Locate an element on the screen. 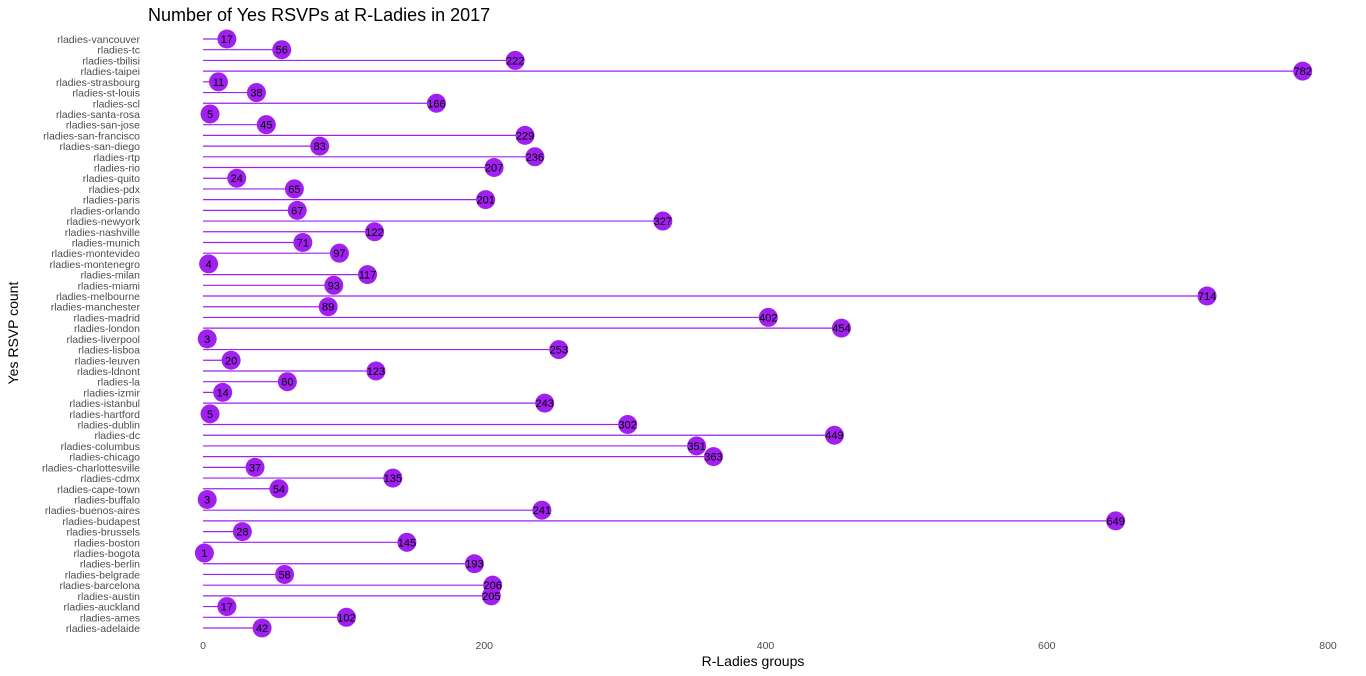  data-label-rladies-leuven: 20 is located at coordinates (231, 361).